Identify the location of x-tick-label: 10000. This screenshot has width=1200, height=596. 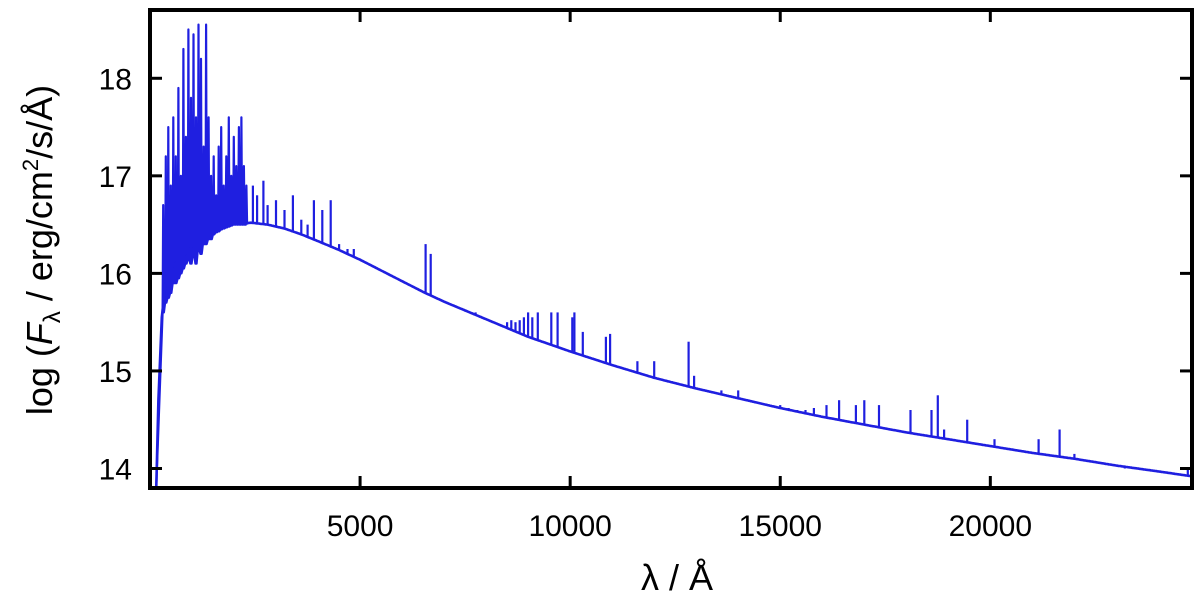
(569, 526).